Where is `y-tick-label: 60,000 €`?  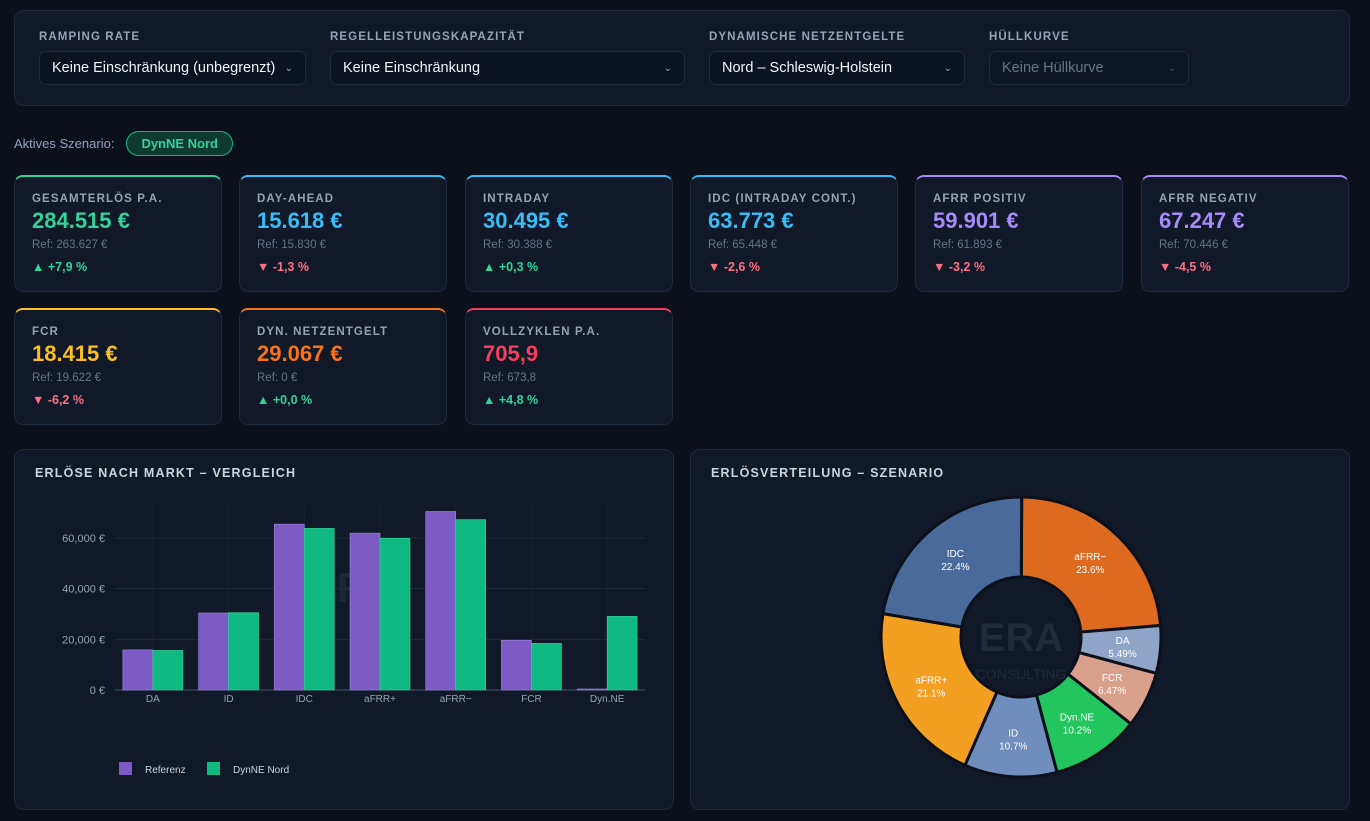
y-tick-label: 60,000 € is located at coordinates (83, 539).